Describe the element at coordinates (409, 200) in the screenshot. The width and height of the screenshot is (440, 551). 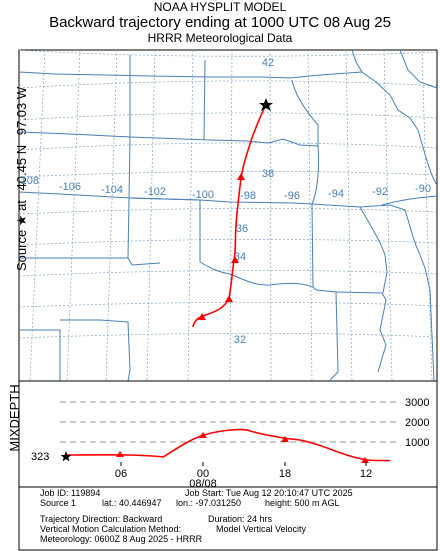
I see `boundary-tn-ky` at that location.